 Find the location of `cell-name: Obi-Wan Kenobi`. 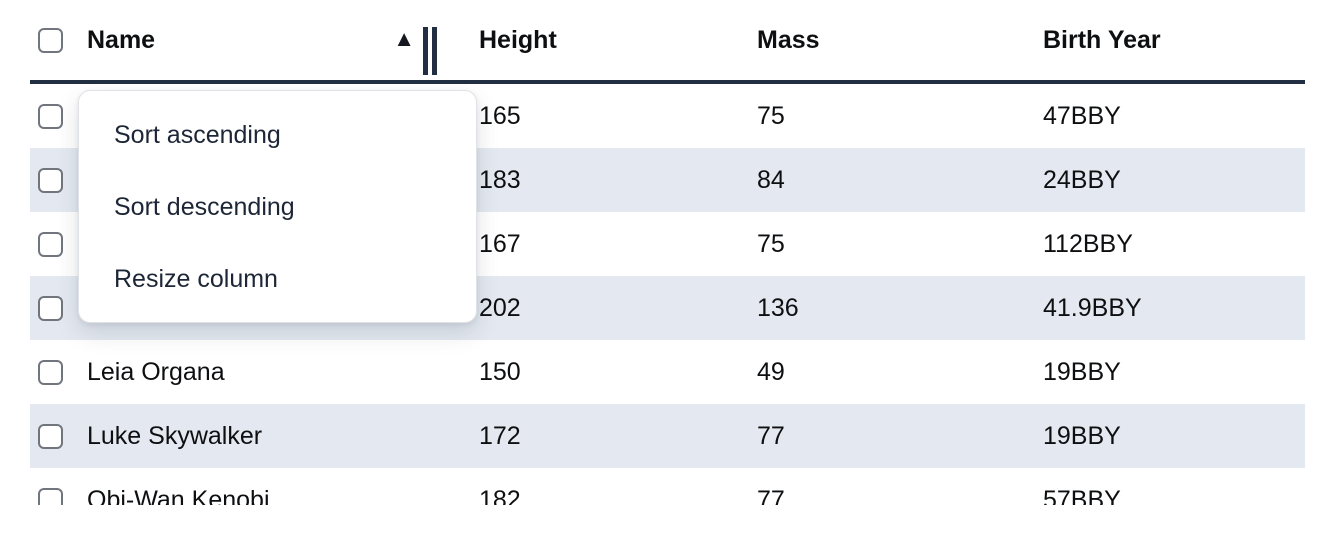

cell-name: Obi-Wan Kenobi is located at coordinates (178, 495).